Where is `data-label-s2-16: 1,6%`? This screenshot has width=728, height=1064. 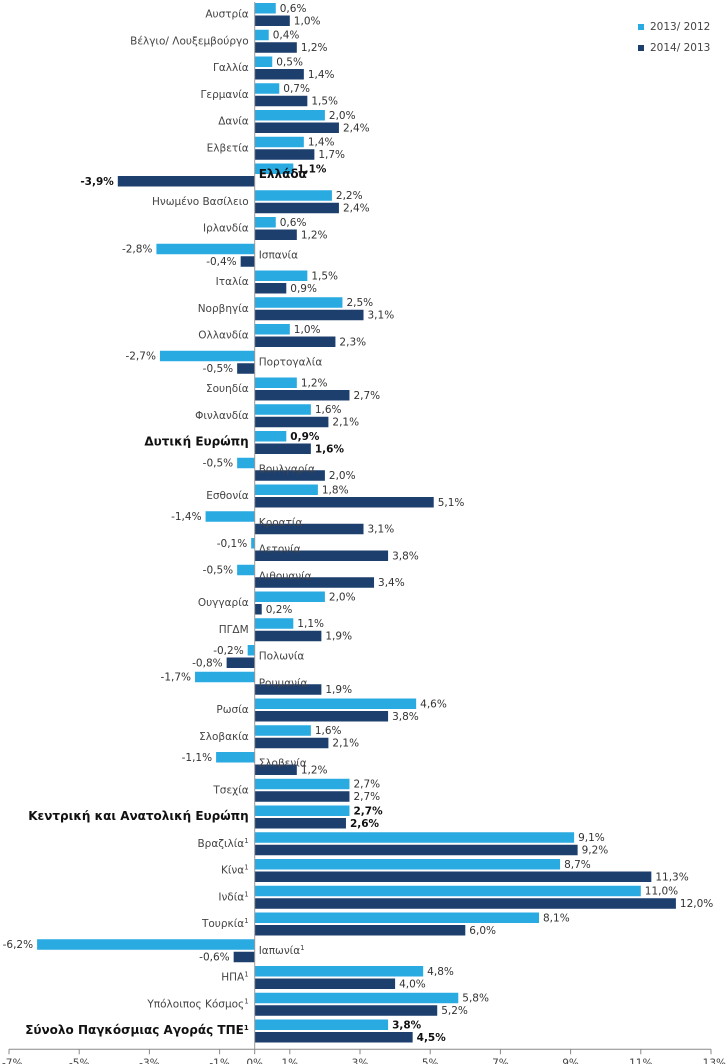 data-label-s2-16: 1,6% is located at coordinates (330, 449).